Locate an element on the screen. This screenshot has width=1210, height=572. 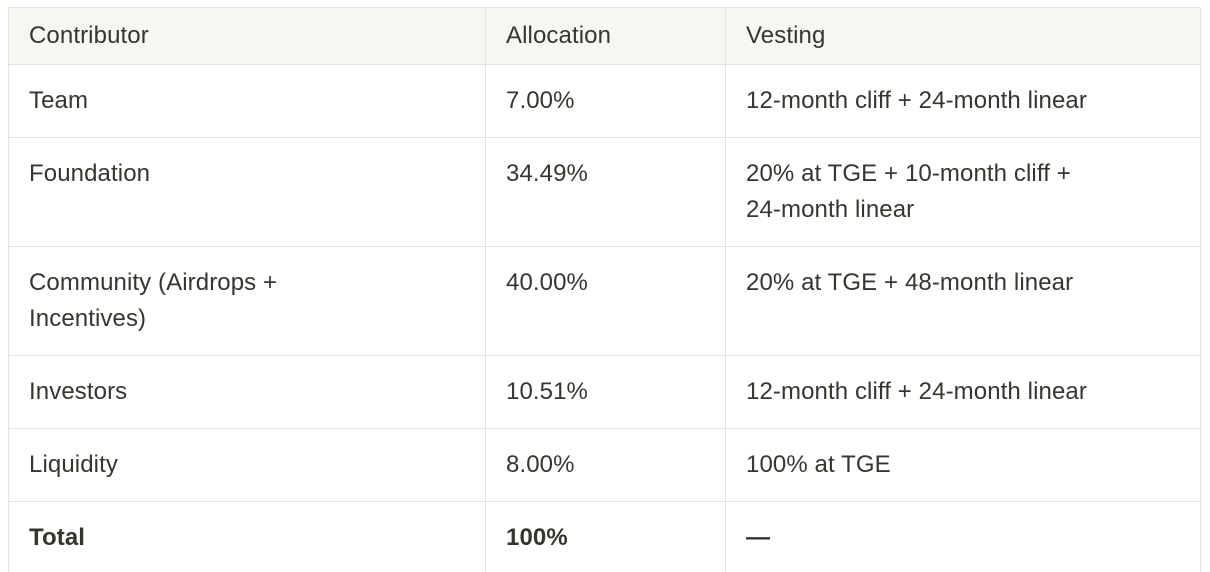
table-row: Liquidity 8.00% 100% at TGE is located at coordinates (604, 465).